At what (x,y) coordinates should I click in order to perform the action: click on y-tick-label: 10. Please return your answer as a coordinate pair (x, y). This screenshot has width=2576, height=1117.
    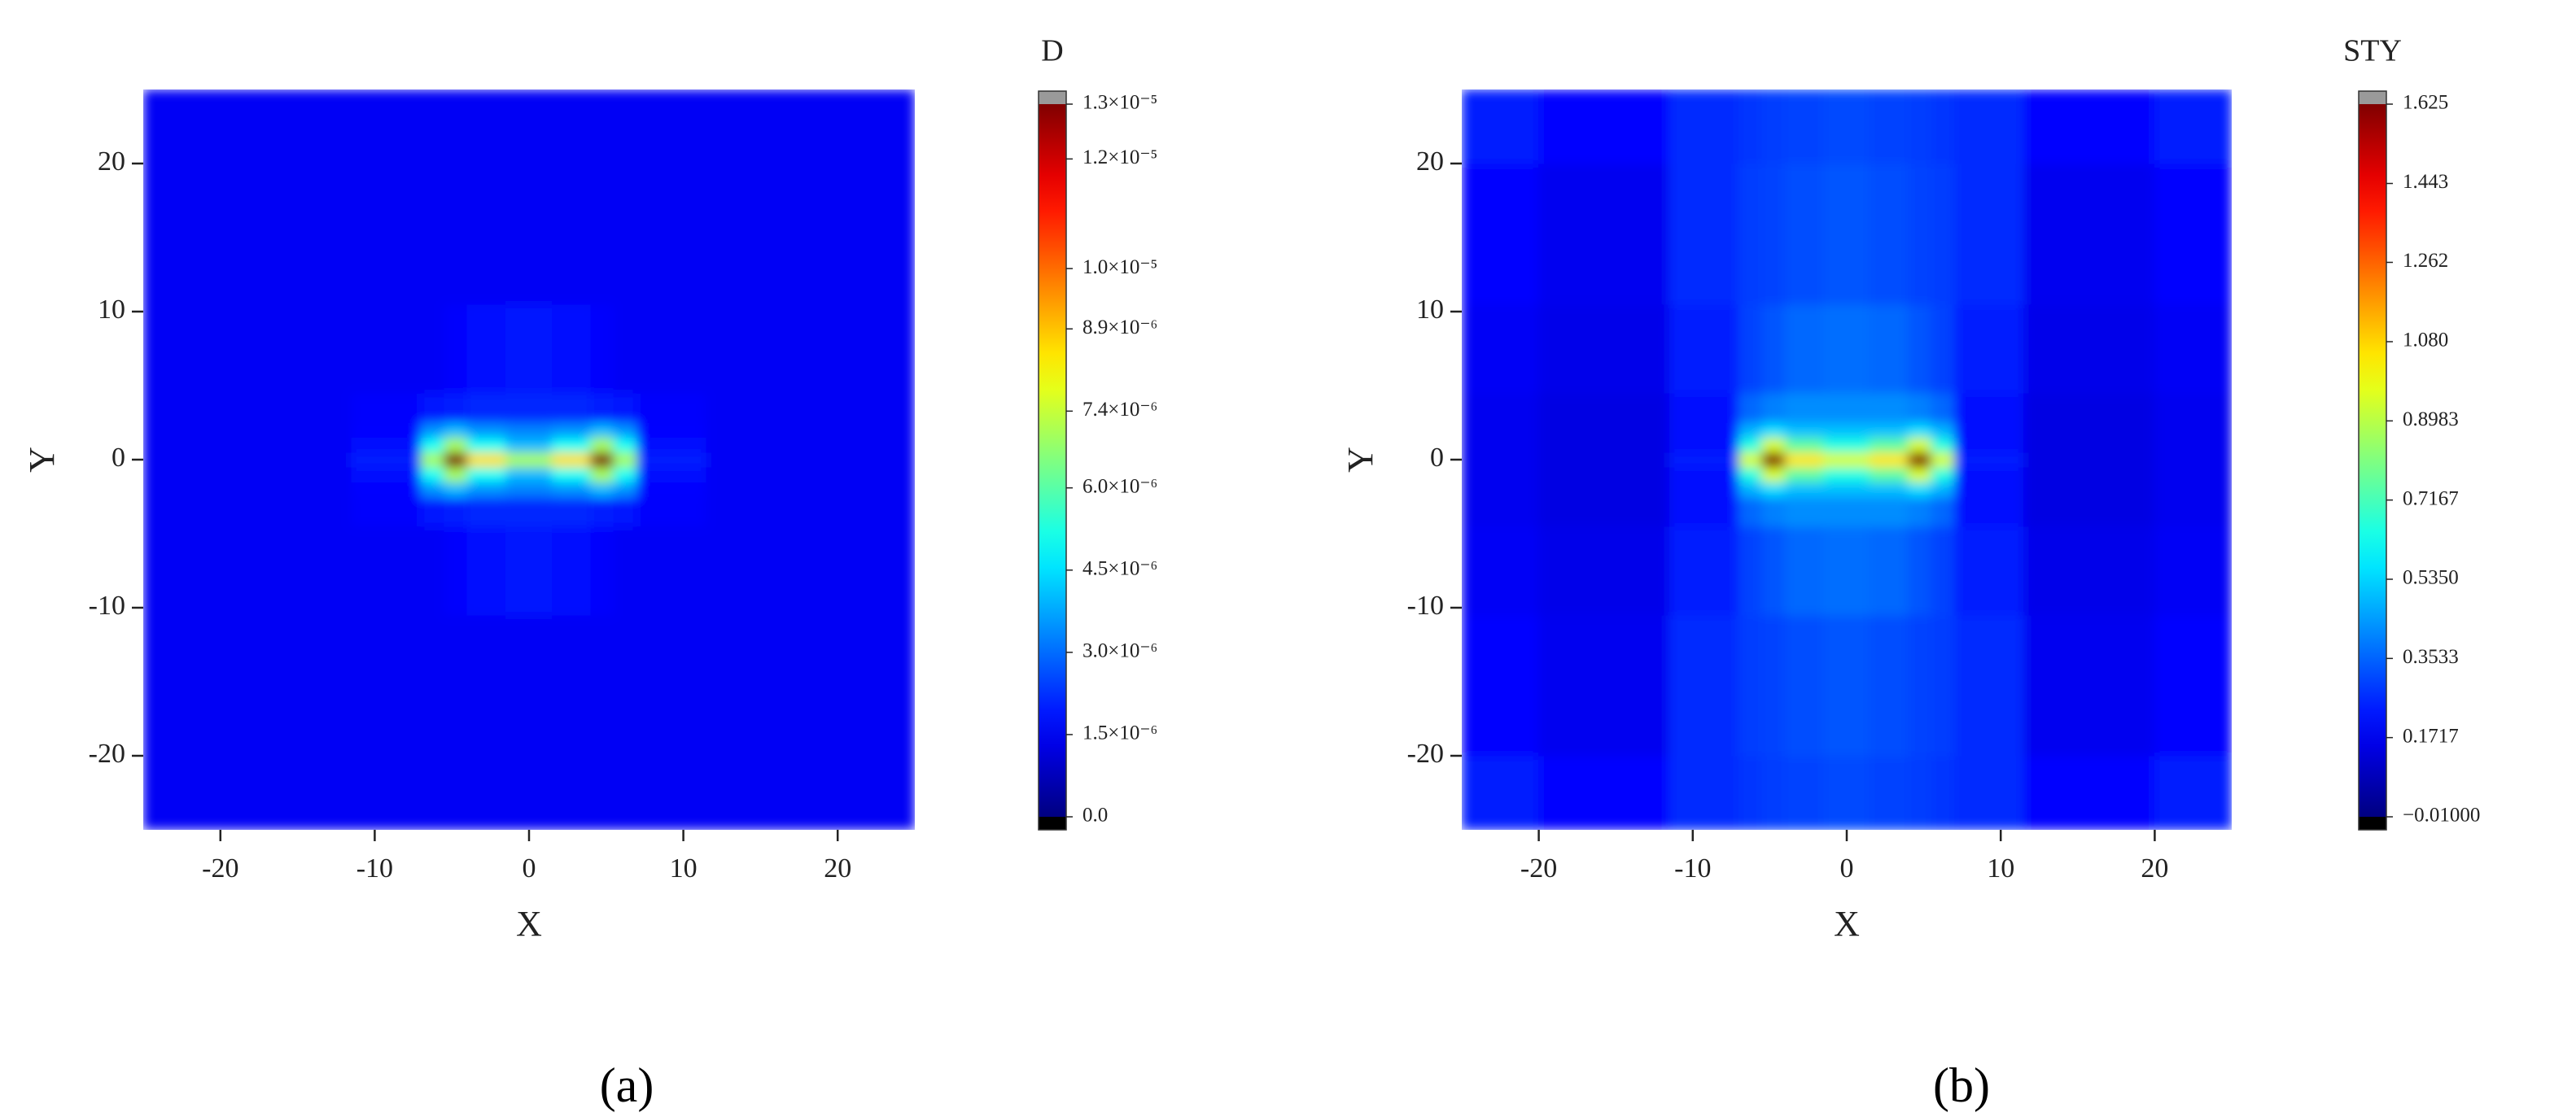
    Looking at the image, I should click on (111, 310).